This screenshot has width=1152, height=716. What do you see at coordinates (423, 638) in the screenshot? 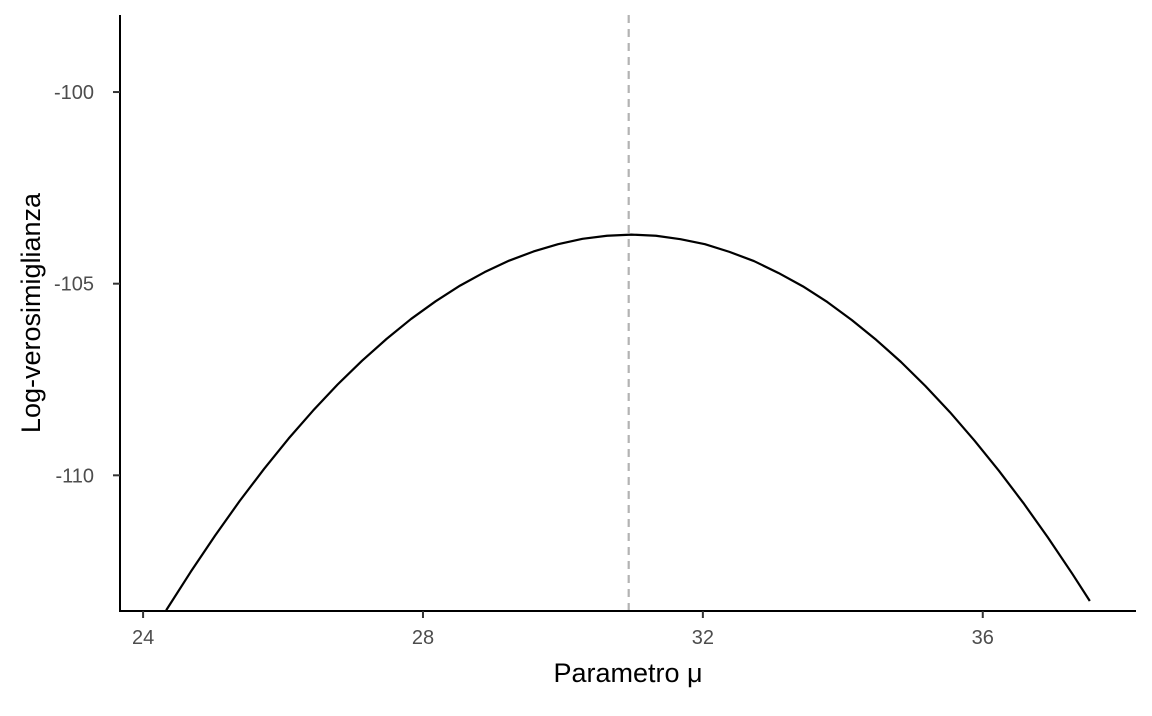
I see `x-tick-label: 28` at bounding box center [423, 638].